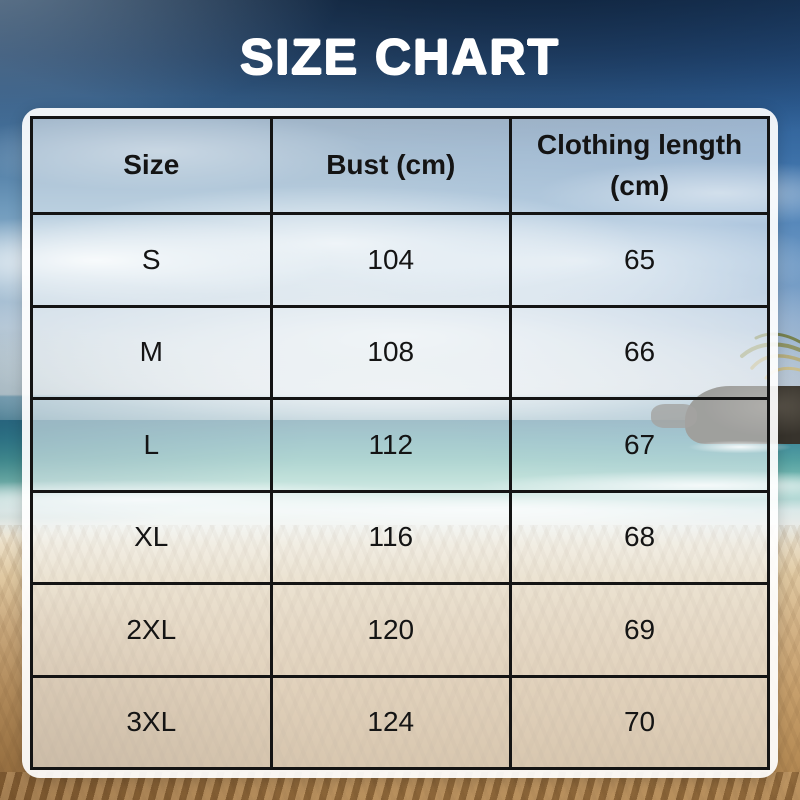 This screenshot has width=800, height=800. I want to click on bust-cell: 104, so click(391, 260).